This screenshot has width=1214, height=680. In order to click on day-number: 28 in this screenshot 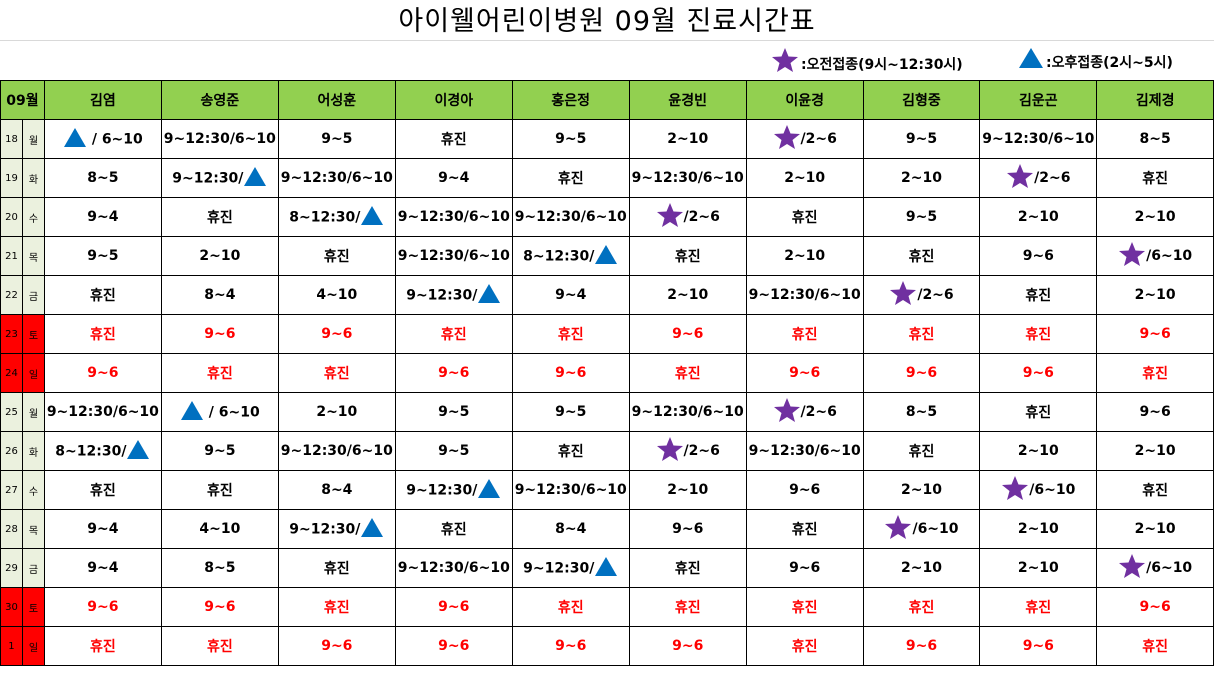, I will do `click(11, 529)`.